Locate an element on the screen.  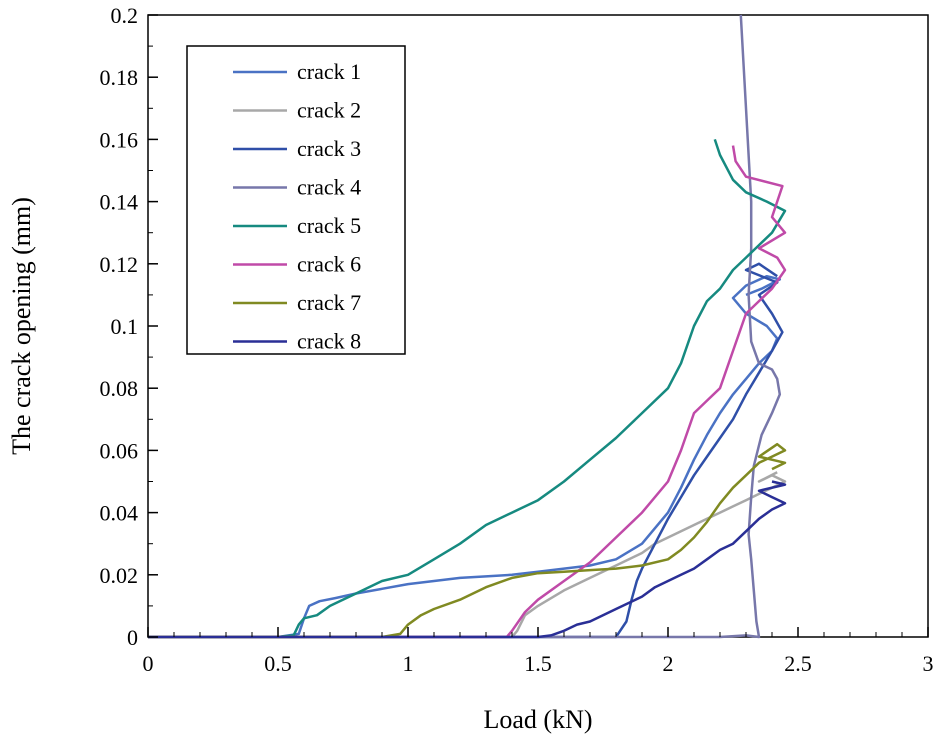
y-tick-label: 0.16 is located at coordinates (119, 139).